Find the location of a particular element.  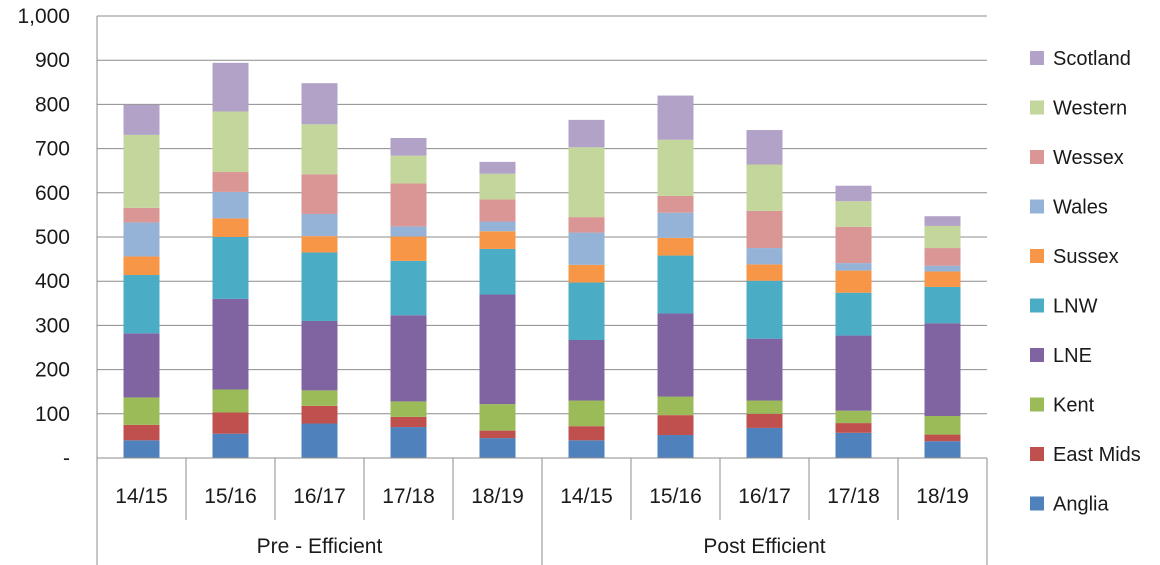

x-group-label: Pre - Efficient is located at coordinates (320, 546).